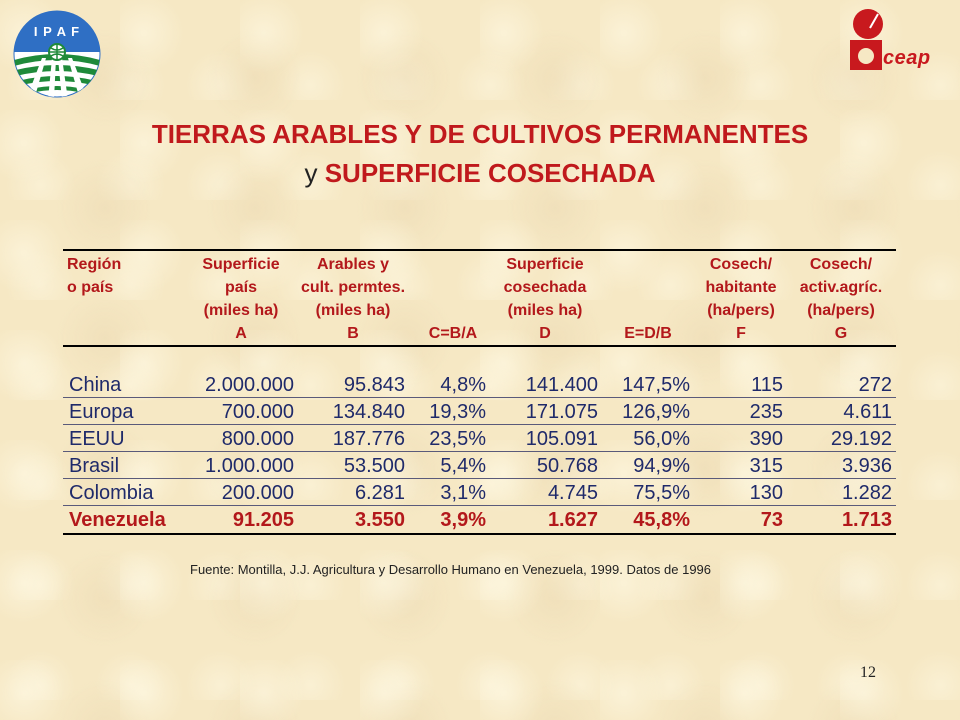  I want to click on header-cell-2-line-2: país, so click(240, 287).